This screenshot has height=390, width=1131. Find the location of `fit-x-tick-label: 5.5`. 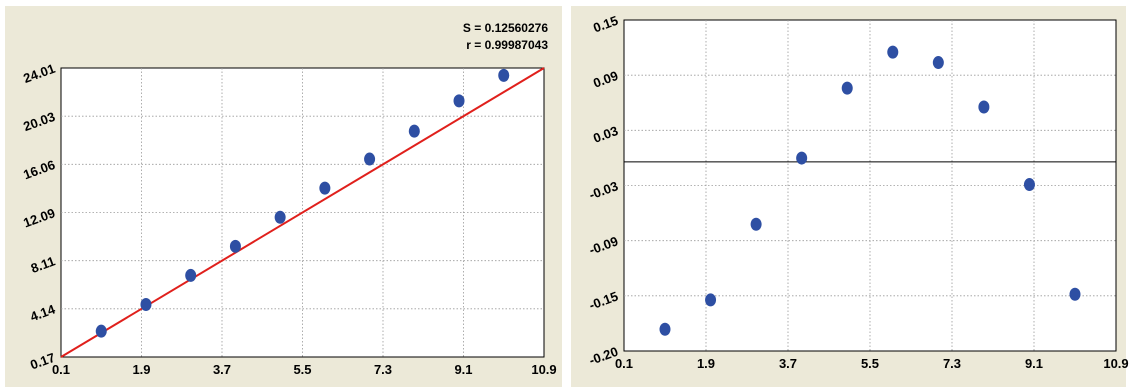

fit-x-tick-label: 5.5 is located at coordinates (302, 369).